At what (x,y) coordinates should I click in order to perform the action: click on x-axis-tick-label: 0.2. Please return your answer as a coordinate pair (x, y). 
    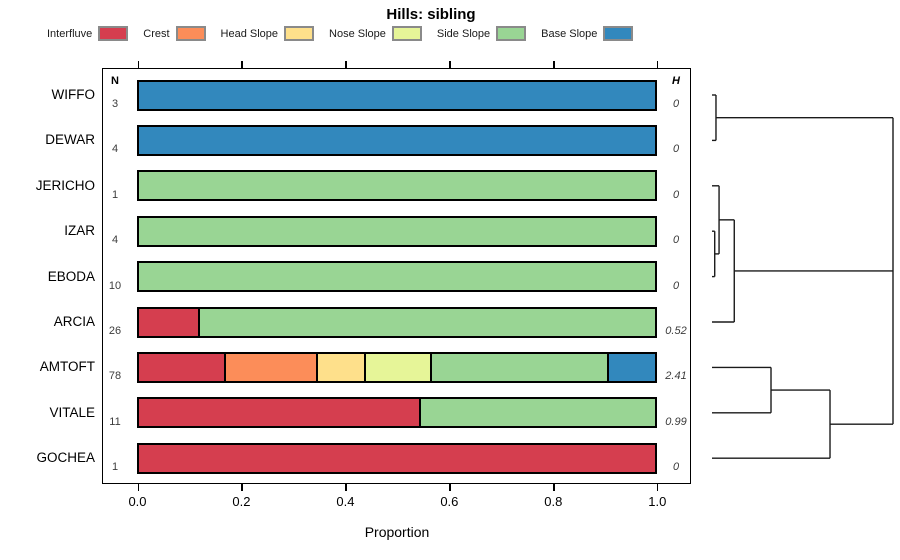
    Looking at the image, I should click on (241, 501).